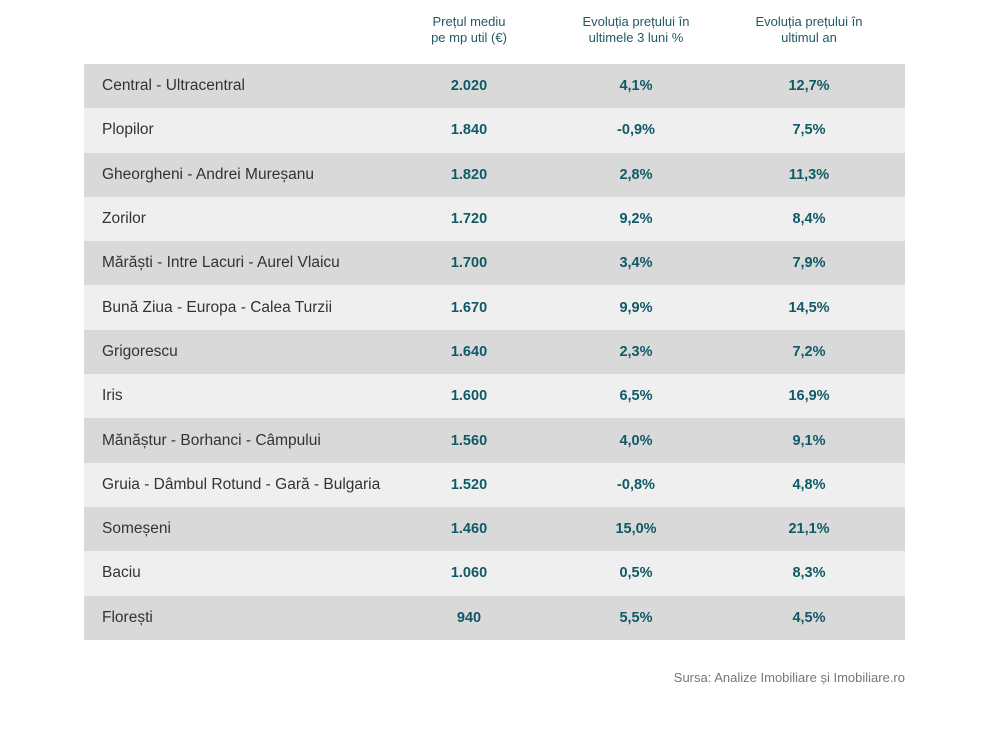 The image size is (988, 740). Describe the element at coordinates (809, 174) in the screenshot. I see `evolution-1y-value: 11,3%` at that location.